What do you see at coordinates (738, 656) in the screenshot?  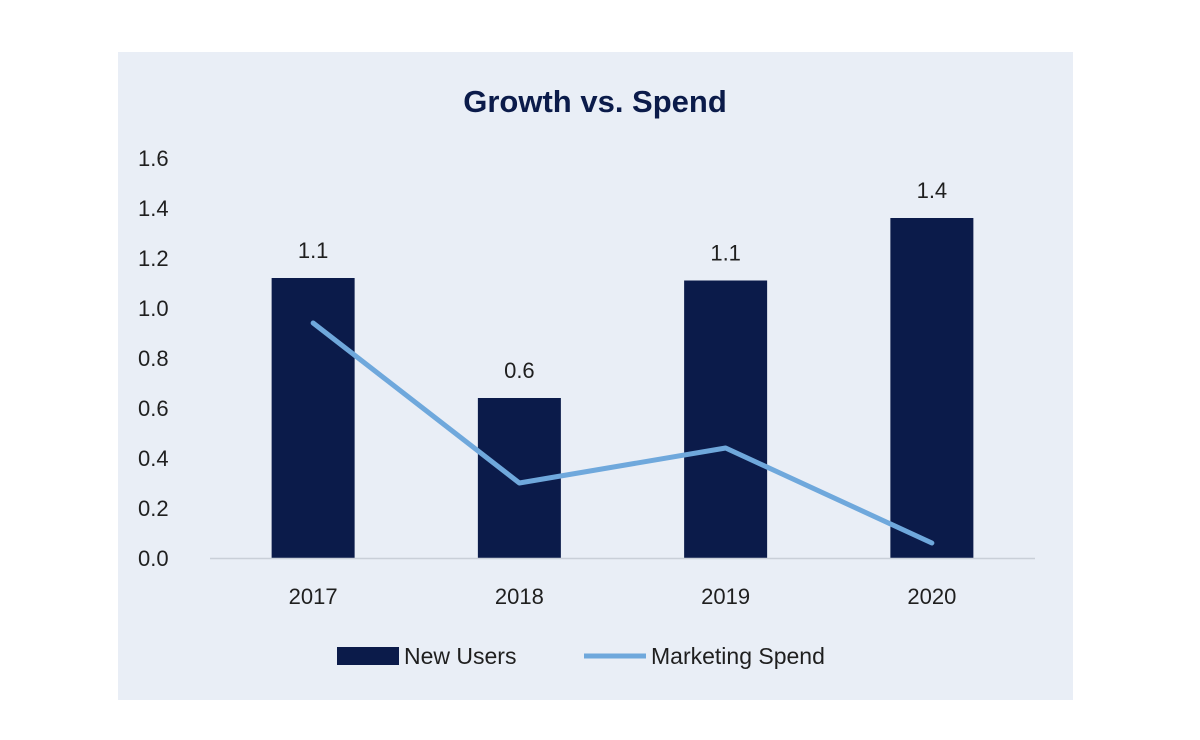 I see `legend-label-marketing-spend: Marketing Spend` at bounding box center [738, 656].